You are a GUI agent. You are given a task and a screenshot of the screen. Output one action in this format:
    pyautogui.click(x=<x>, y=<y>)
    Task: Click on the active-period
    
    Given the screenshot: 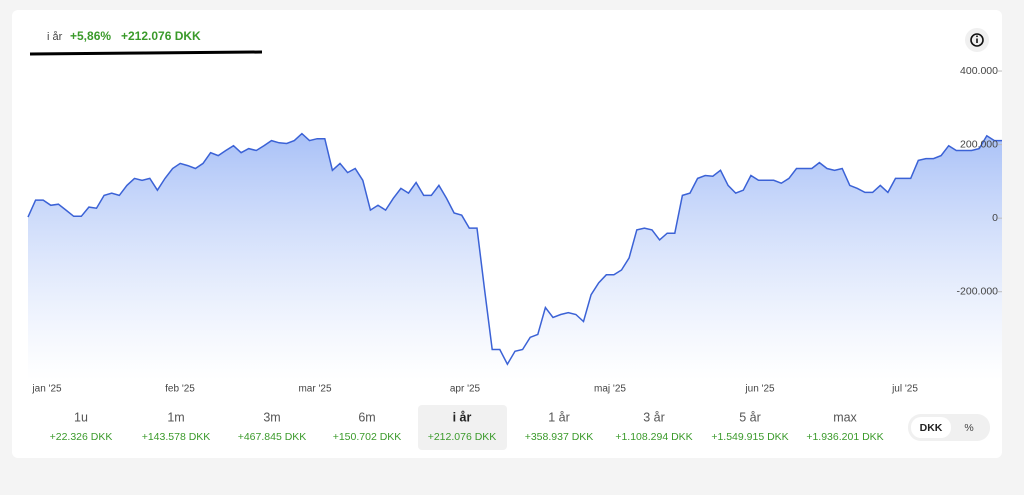 What is the action you would take?
    pyautogui.click(x=462, y=427)
    